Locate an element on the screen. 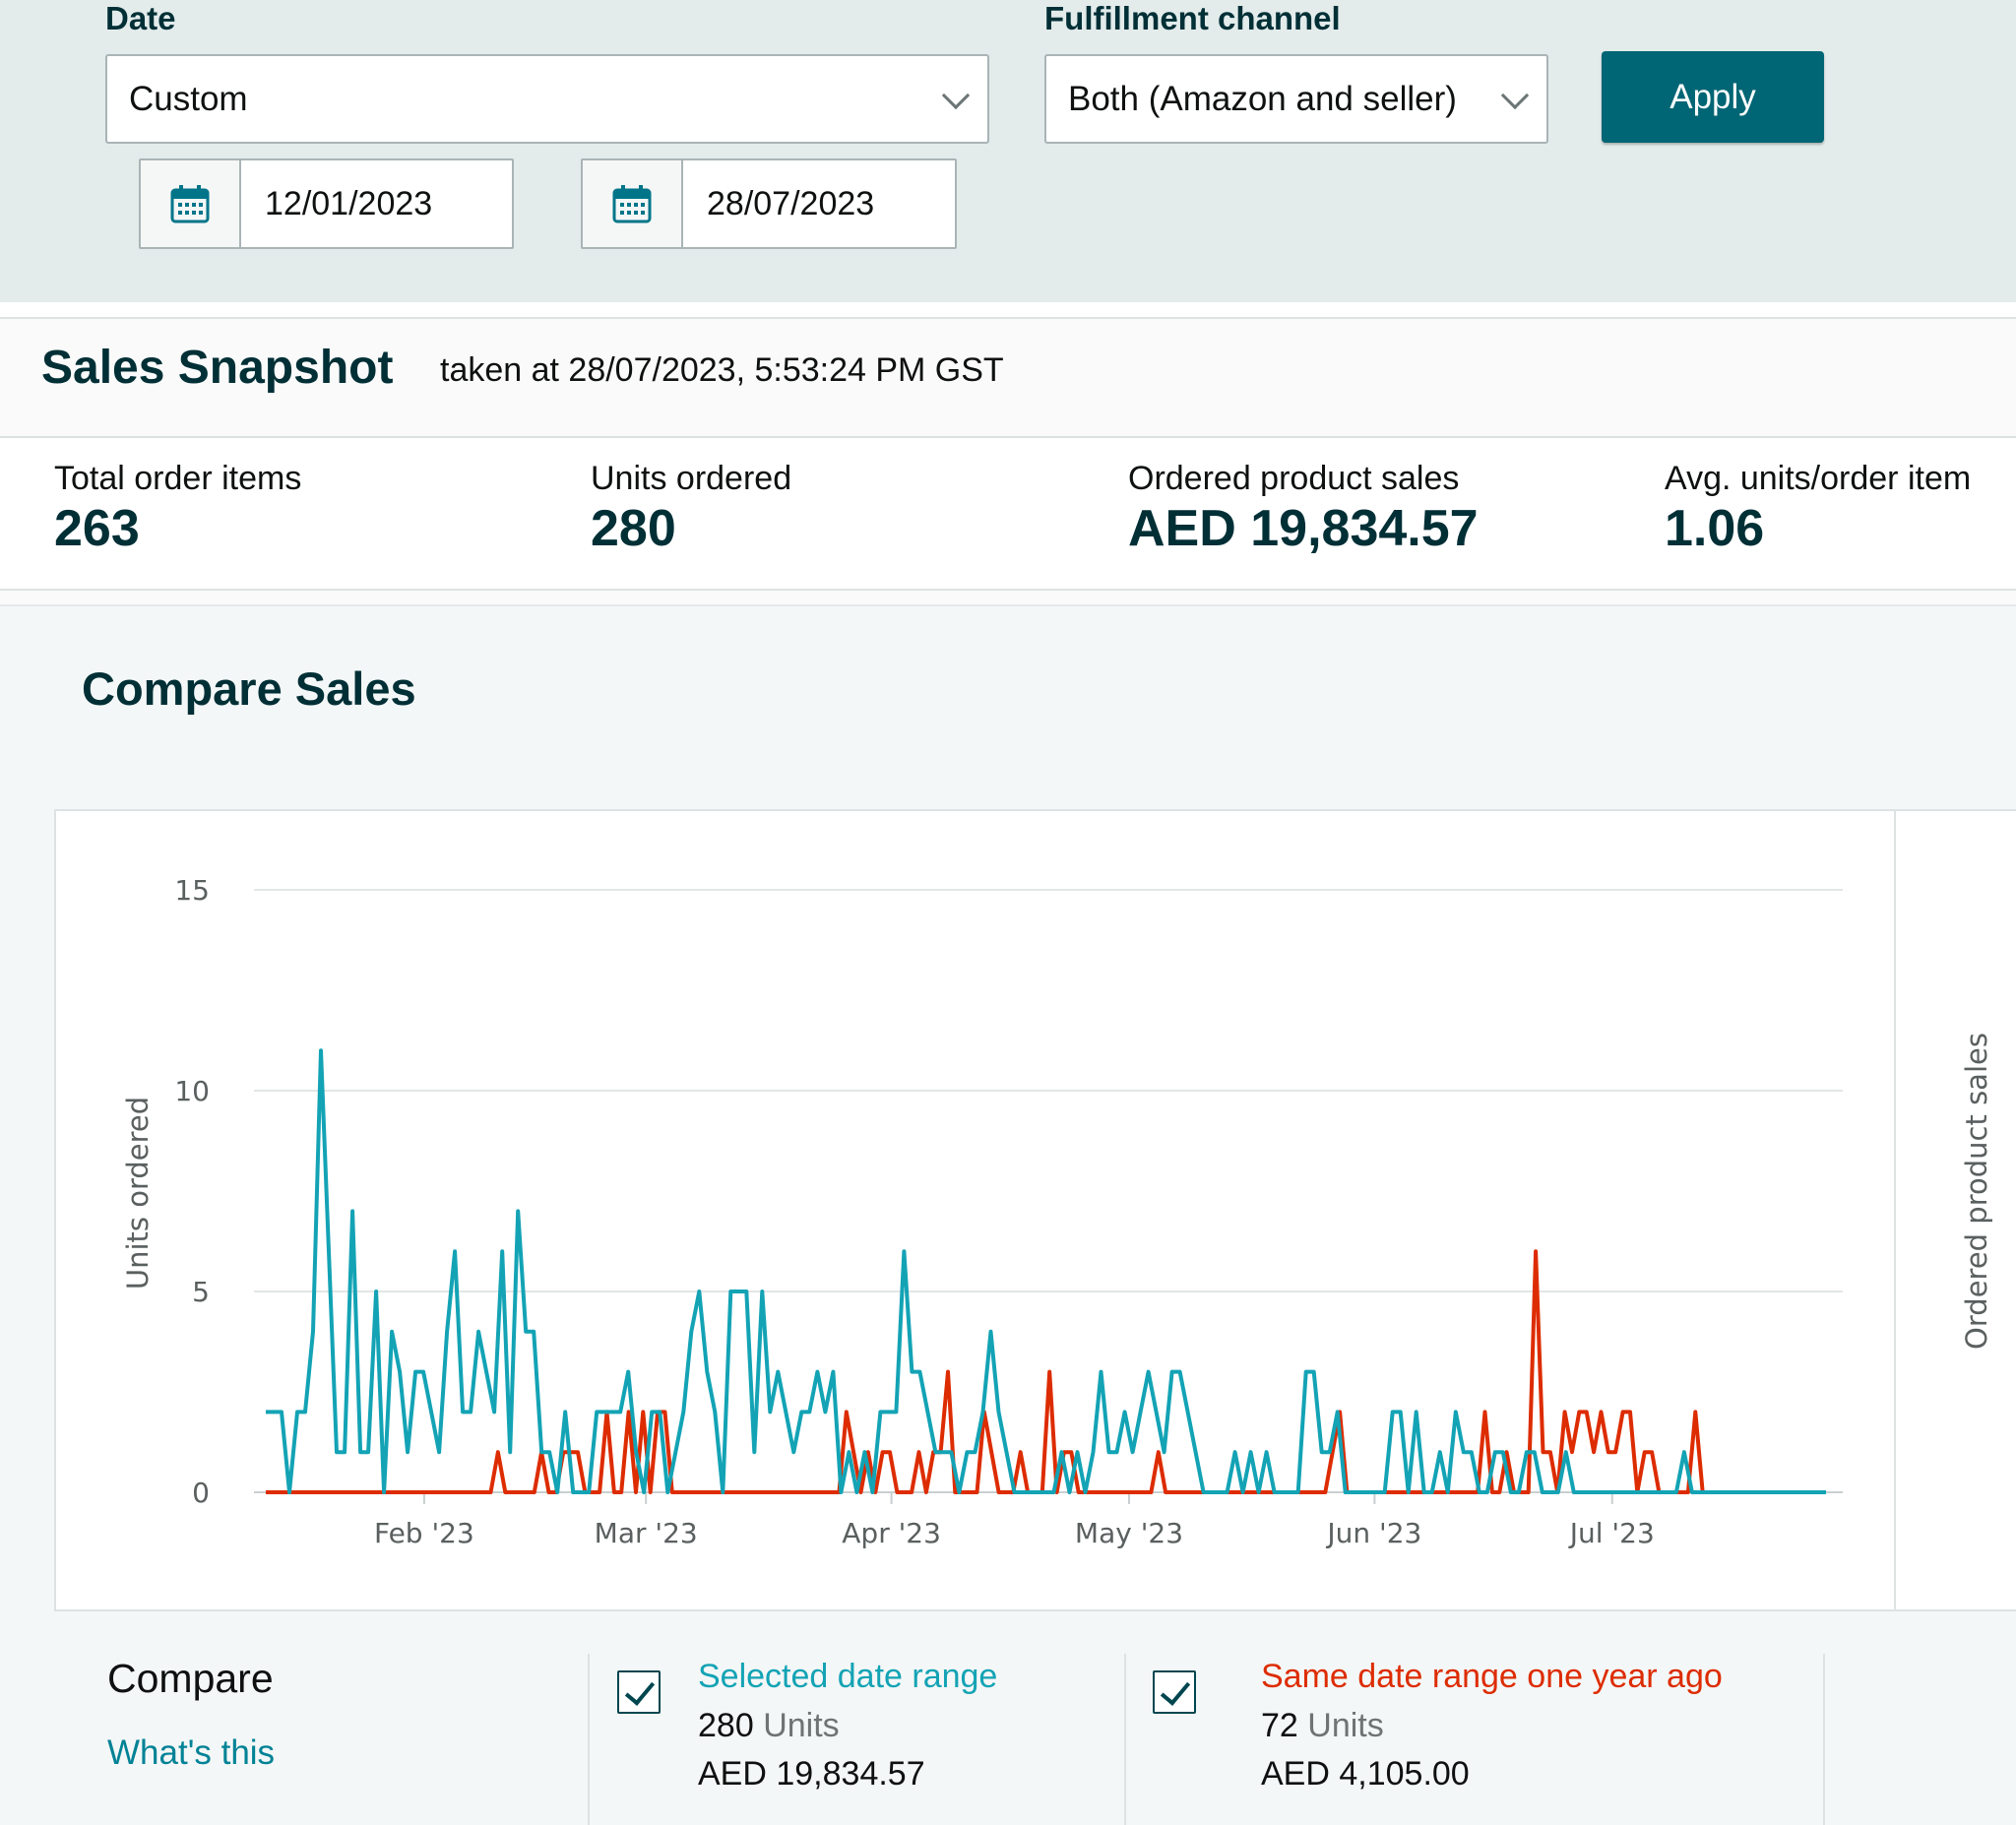 This screenshot has width=2016, height=1825. x-tick-label: Feb '23 is located at coordinates (424, 1533).